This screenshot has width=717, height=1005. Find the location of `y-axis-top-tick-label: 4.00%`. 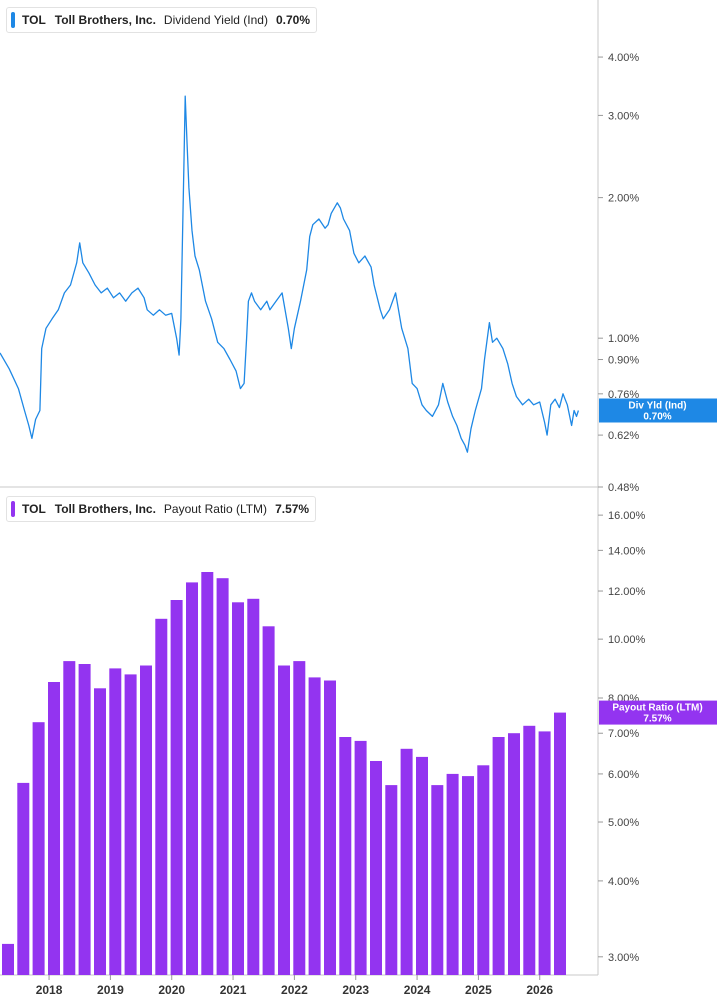

y-axis-top-tick-label: 4.00% is located at coordinates (623, 58).